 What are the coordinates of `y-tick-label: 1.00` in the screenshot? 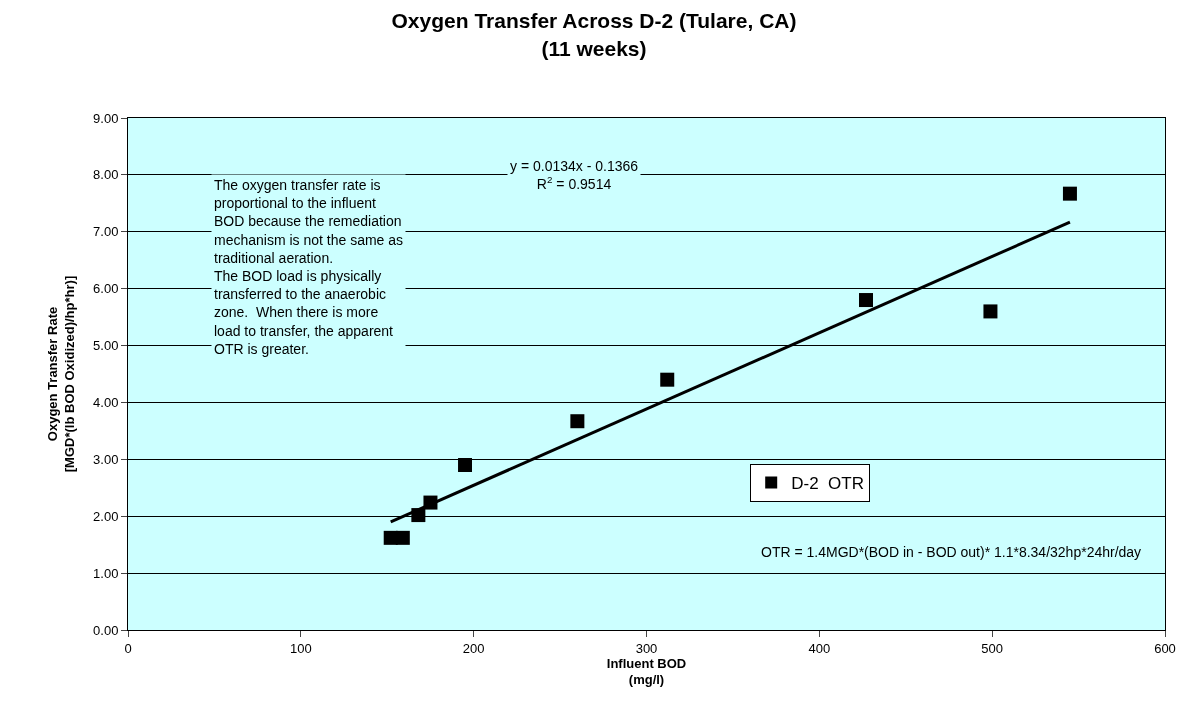 It's located at (106, 573).